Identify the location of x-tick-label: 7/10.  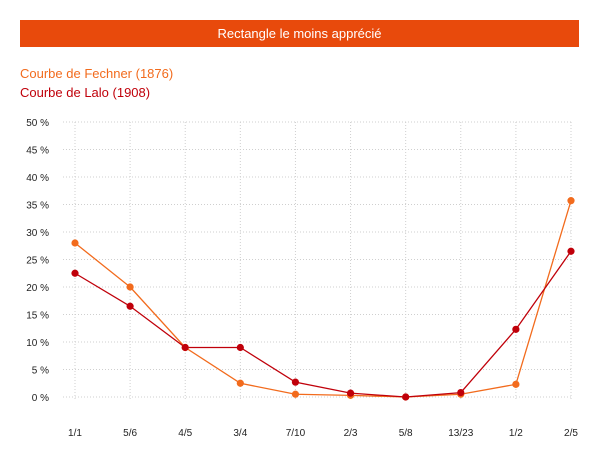
(296, 433).